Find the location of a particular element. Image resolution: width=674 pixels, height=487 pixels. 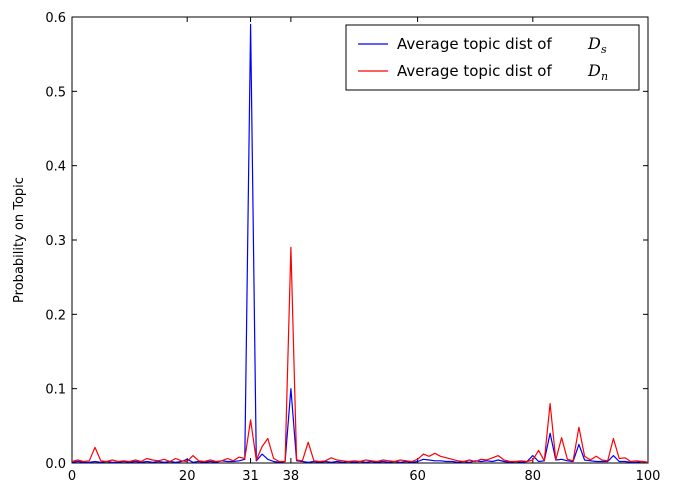

y-tick-label: 0.3 is located at coordinates (55, 241).